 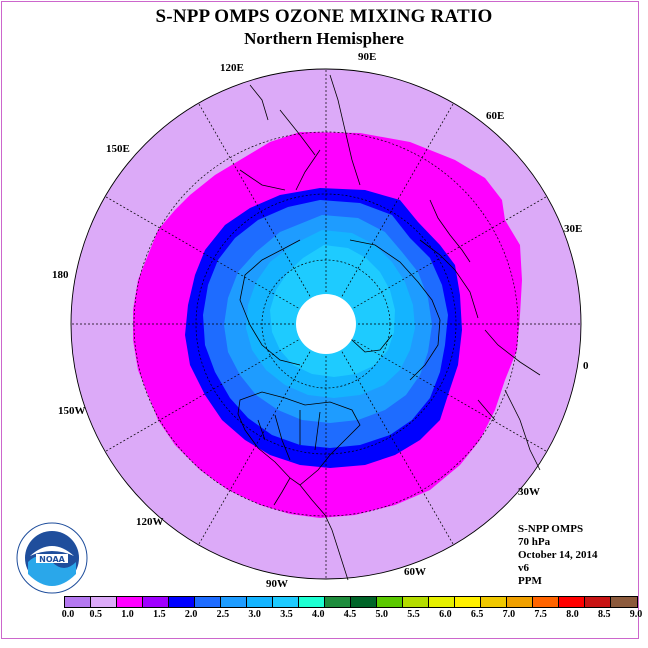 What do you see at coordinates (523, 568) in the screenshot?
I see `info-version: v6` at bounding box center [523, 568].